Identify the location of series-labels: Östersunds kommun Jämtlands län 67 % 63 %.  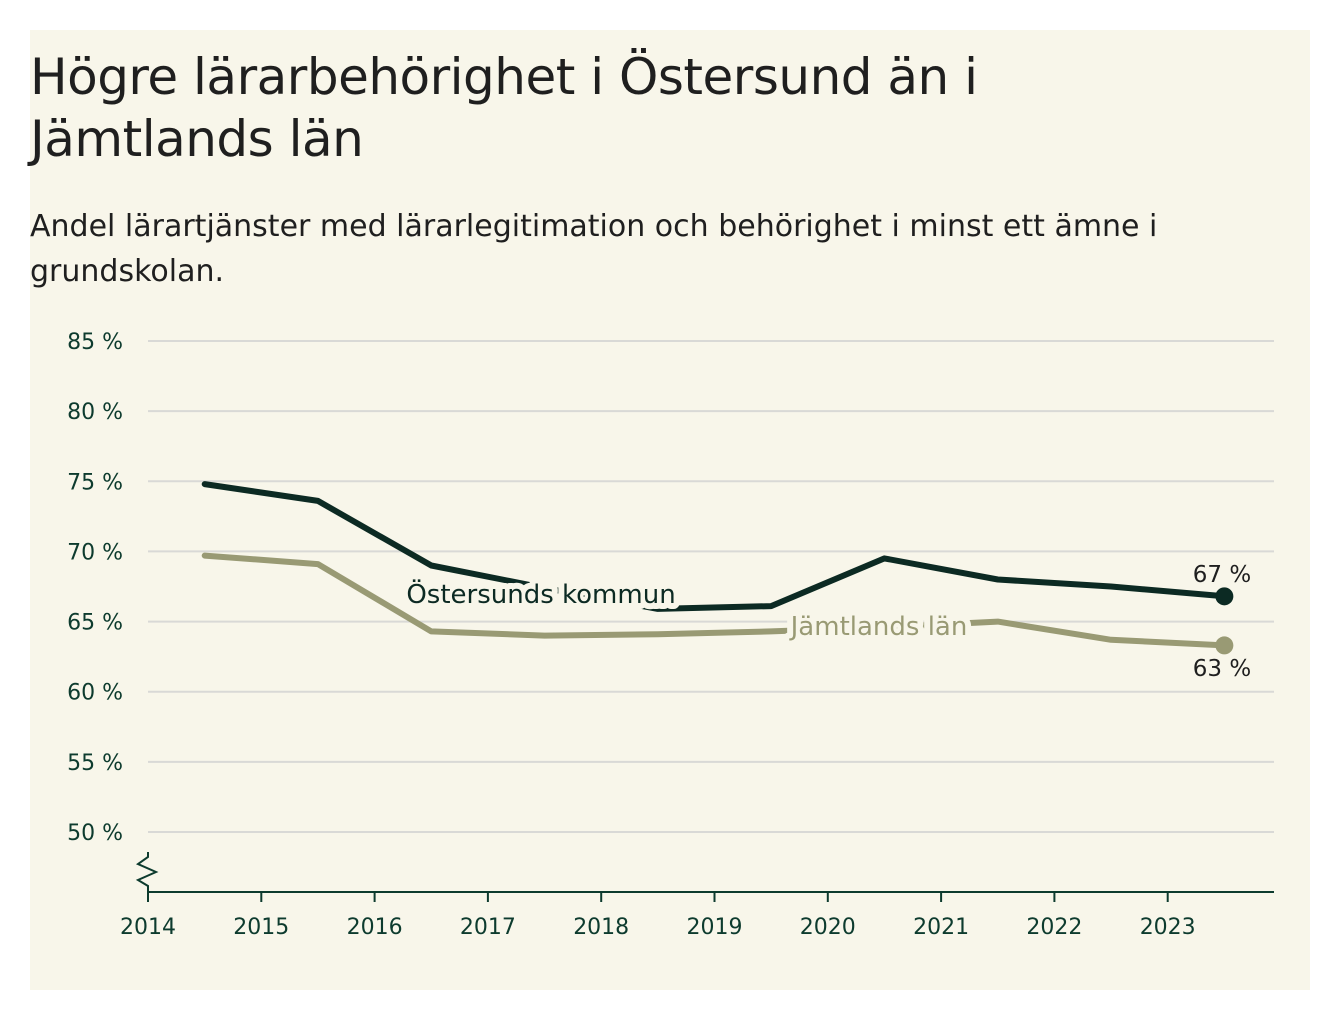
(825, 622).